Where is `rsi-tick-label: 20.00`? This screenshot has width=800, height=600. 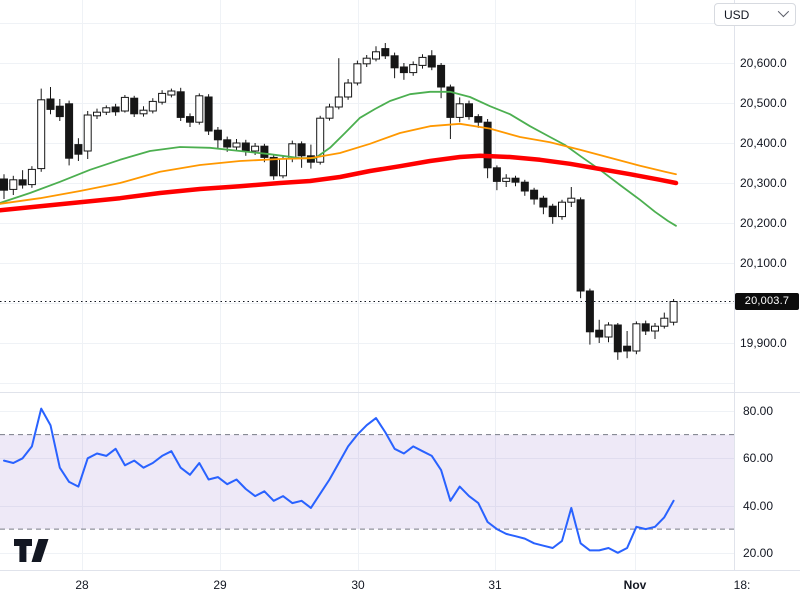 rsi-tick-label: 20.00 is located at coordinates (758, 552).